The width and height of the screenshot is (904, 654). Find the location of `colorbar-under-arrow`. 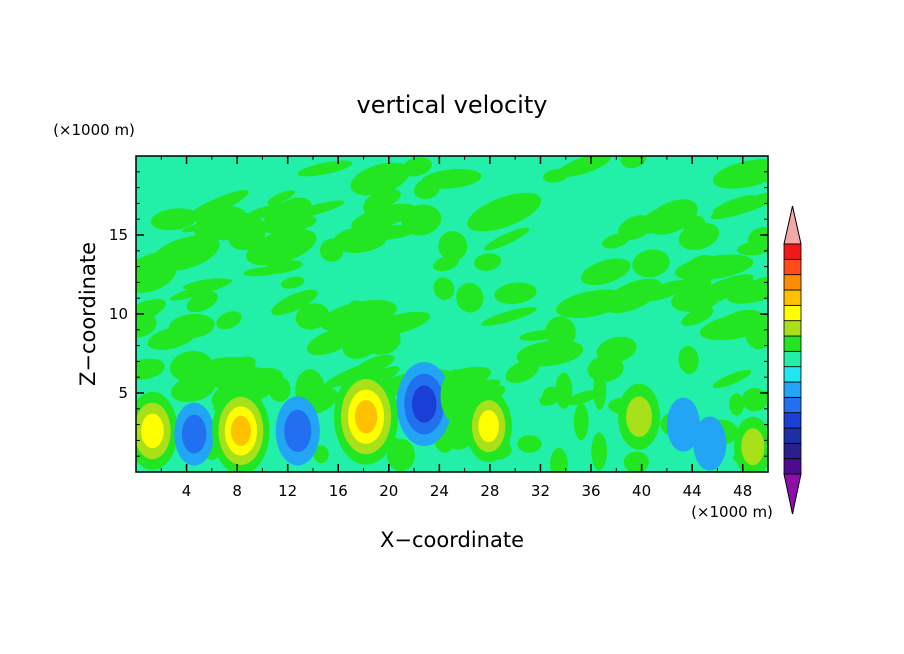

colorbar-under-arrow is located at coordinates (792, 494).